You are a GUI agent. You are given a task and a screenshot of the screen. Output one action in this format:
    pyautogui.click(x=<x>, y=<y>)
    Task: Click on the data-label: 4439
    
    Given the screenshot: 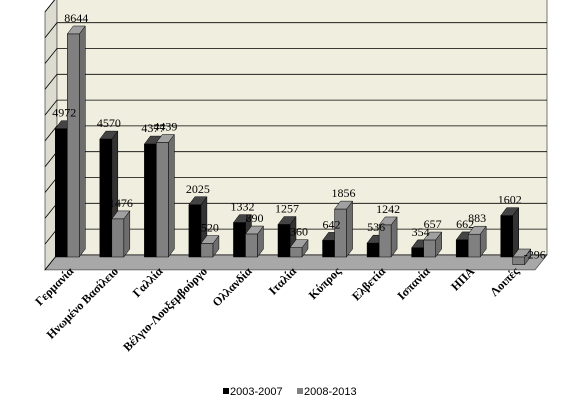 What is the action you would take?
    pyautogui.click(x=165, y=126)
    